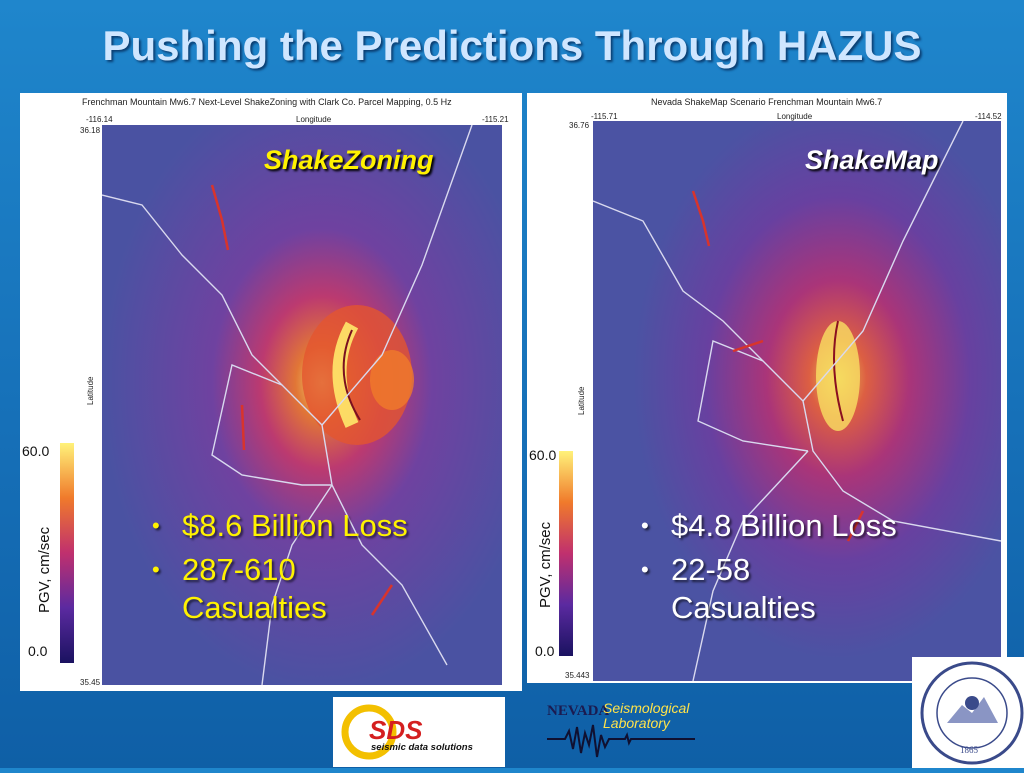 This screenshot has height=773, width=1024. Describe the element at coordinates (543, 455) in the screenshot. I see `right-cb-top: 60.0` at that location.